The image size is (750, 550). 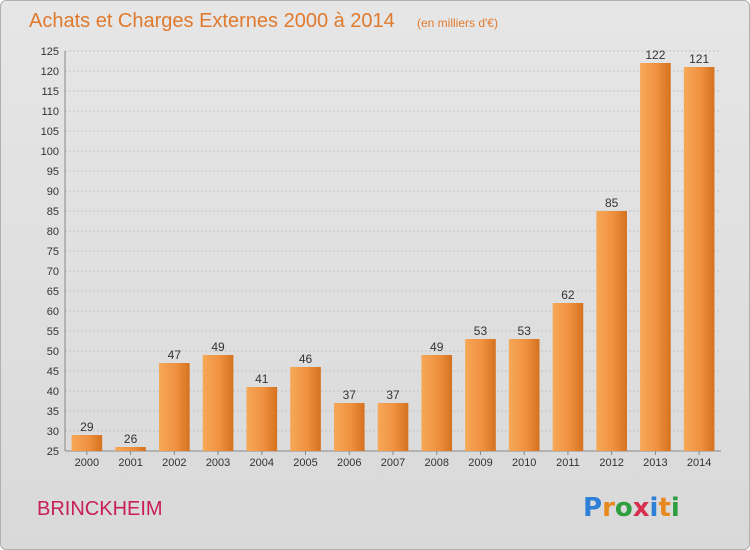 What do you see at coordinates (218, 403) in the screenshot?
I see `bar-2003` at bounding box center [218, 403].